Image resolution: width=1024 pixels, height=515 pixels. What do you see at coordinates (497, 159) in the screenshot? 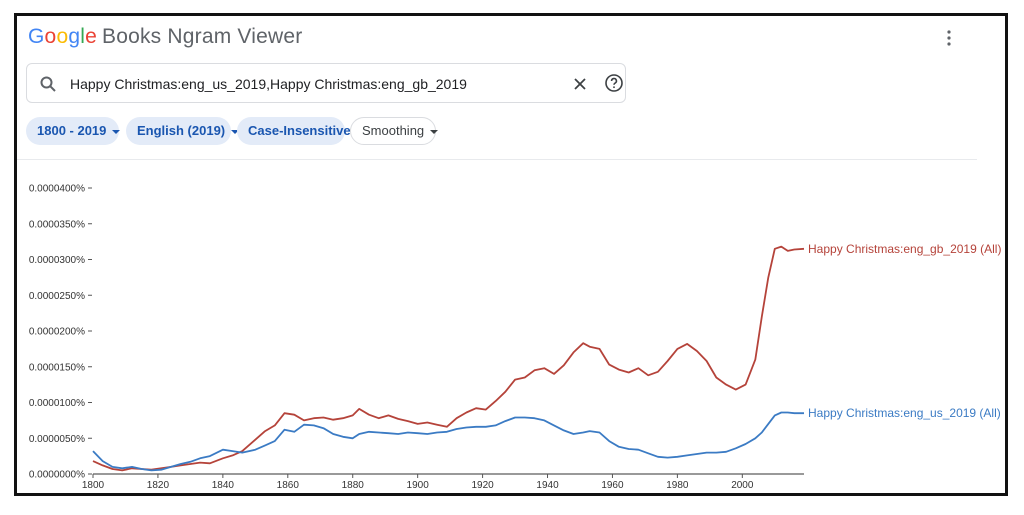
I see `divider` at bounding box center [497, 159].